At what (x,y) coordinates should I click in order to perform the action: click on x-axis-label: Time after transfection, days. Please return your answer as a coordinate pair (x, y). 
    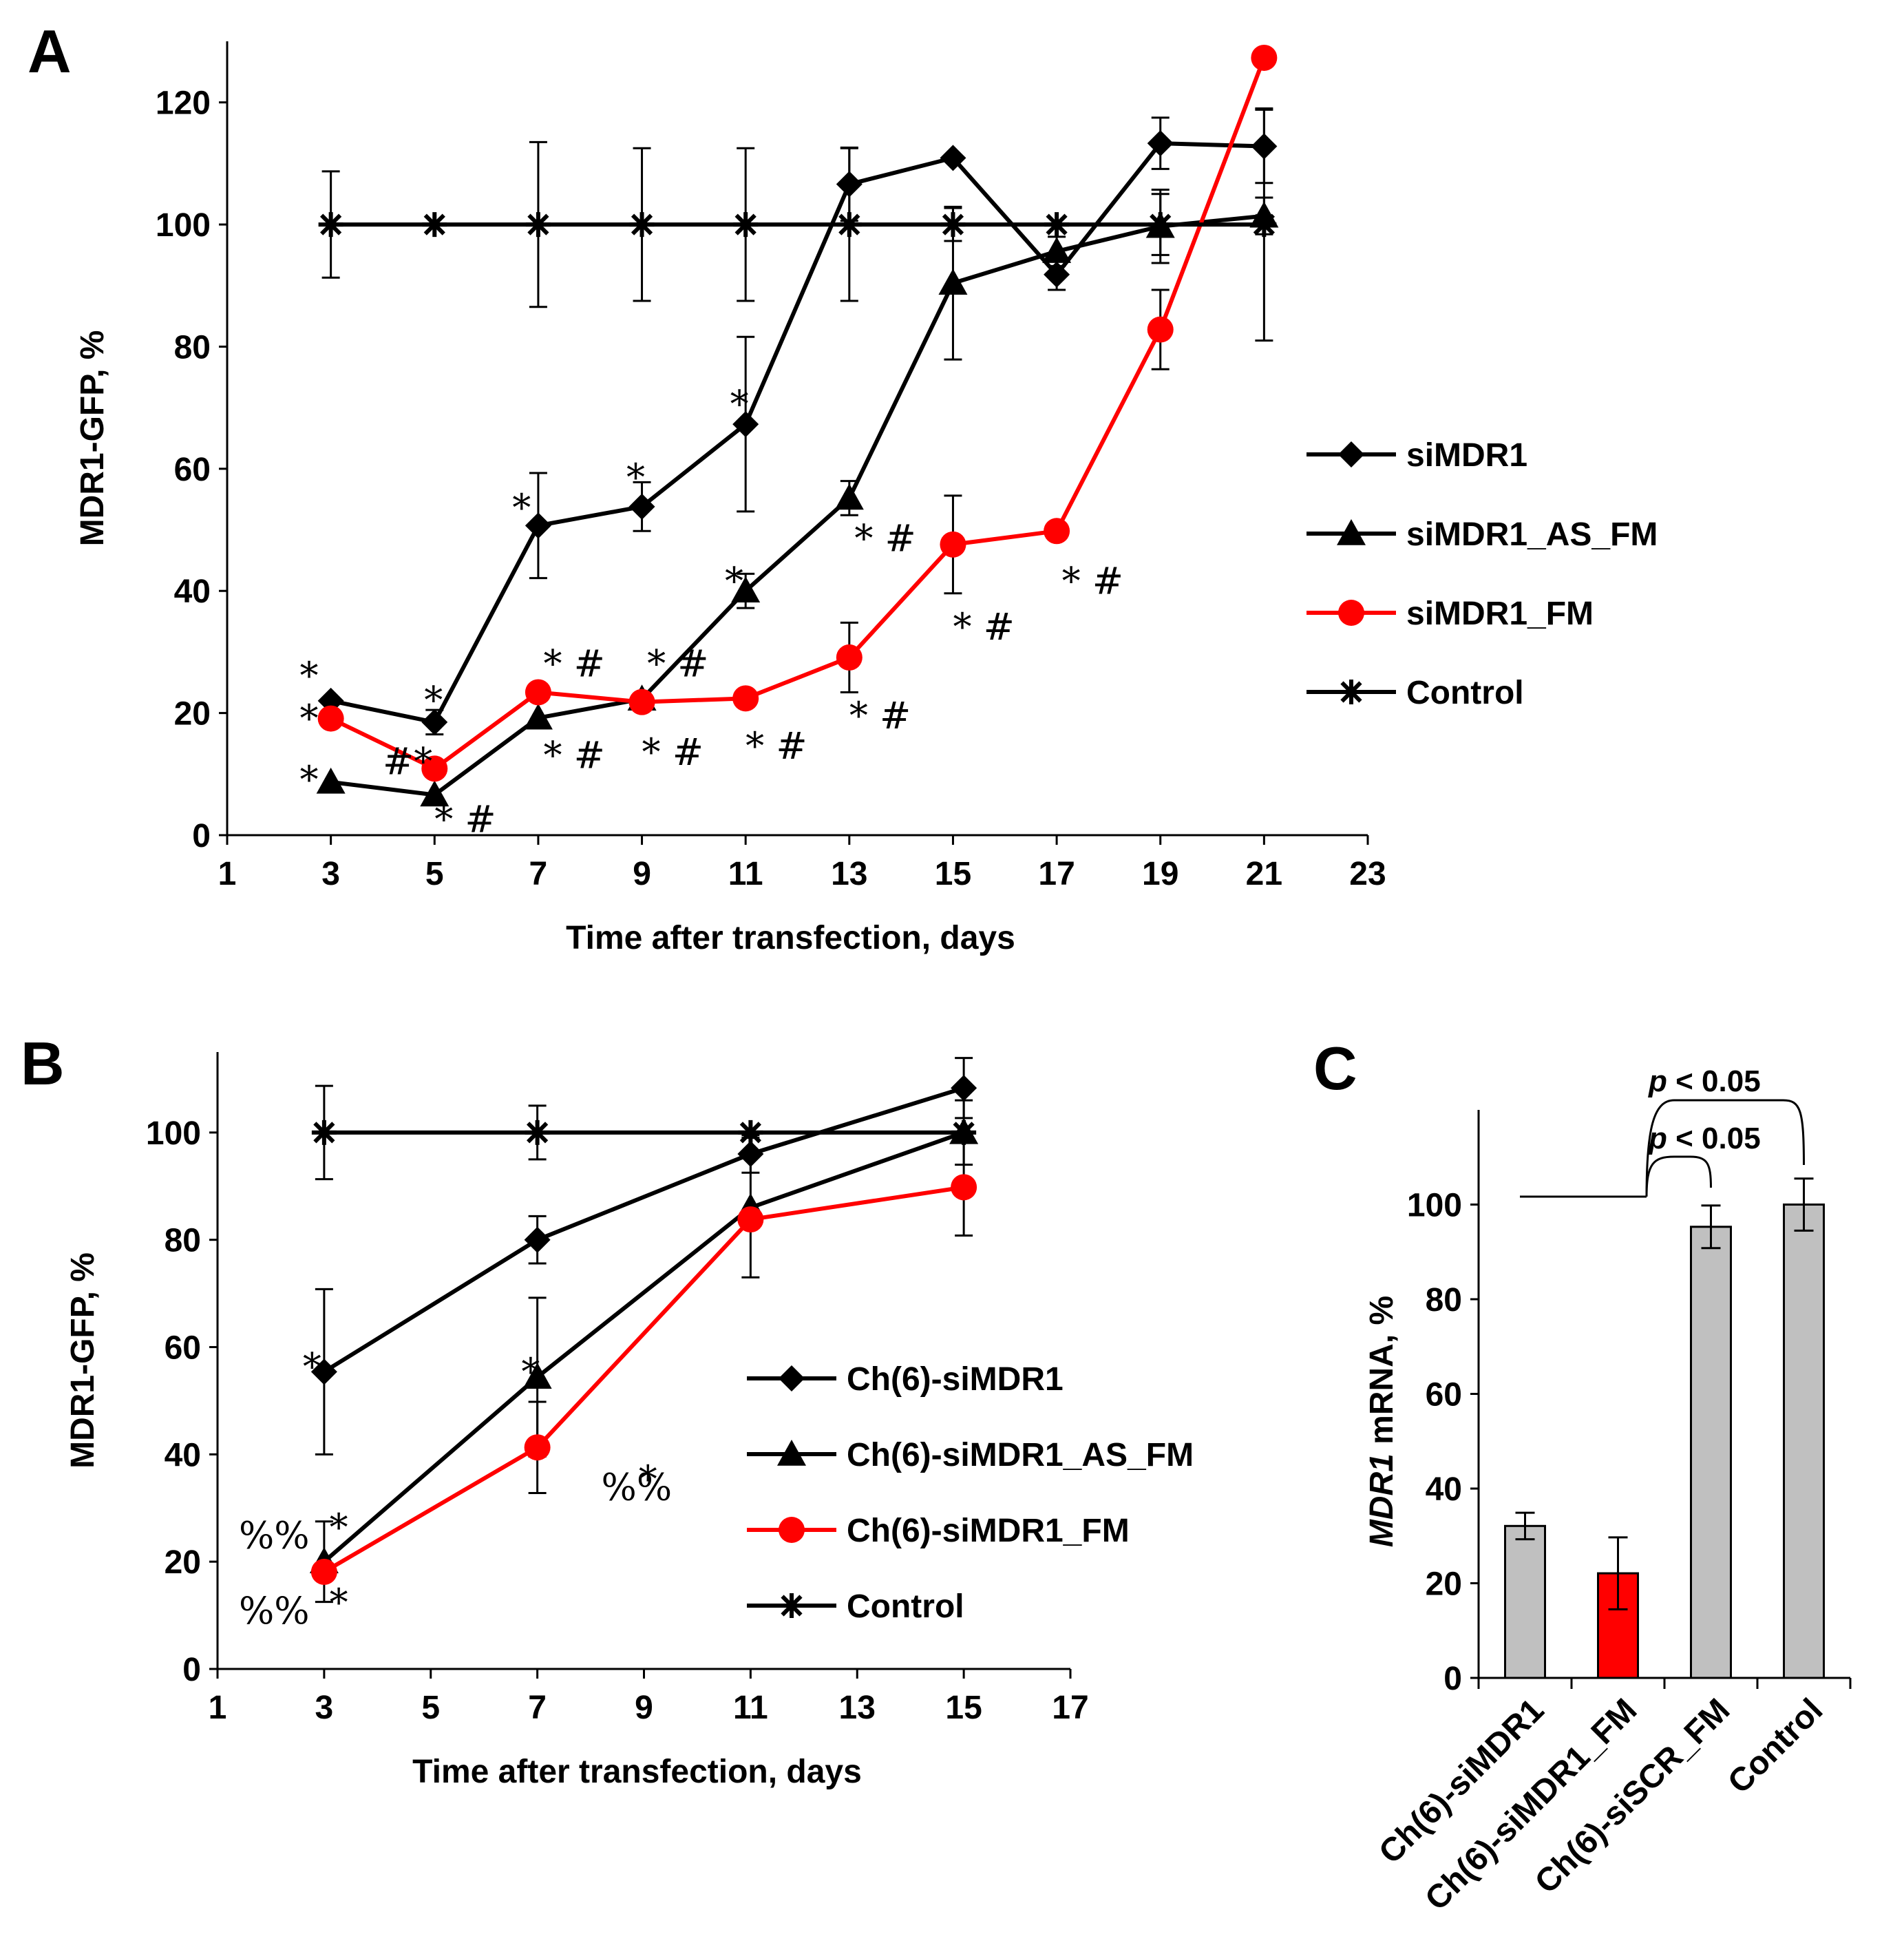
    Looking at the image, I should click on (637, 1772).